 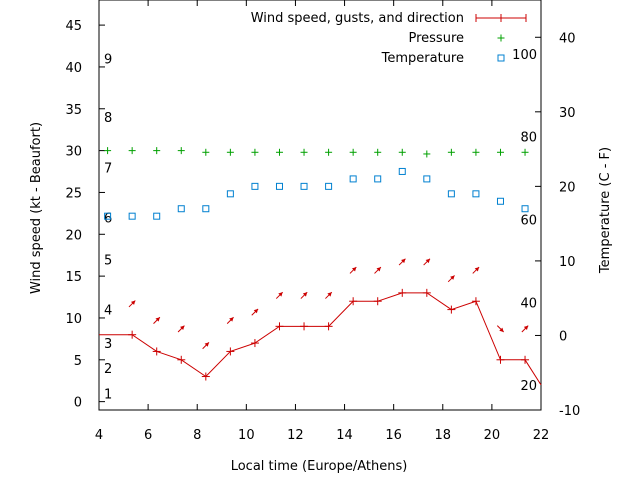 What do you see at coordinates (73, 26) in the screenshot?
I see `y-left-tick-label: 45` at bounding box center [73, 26].